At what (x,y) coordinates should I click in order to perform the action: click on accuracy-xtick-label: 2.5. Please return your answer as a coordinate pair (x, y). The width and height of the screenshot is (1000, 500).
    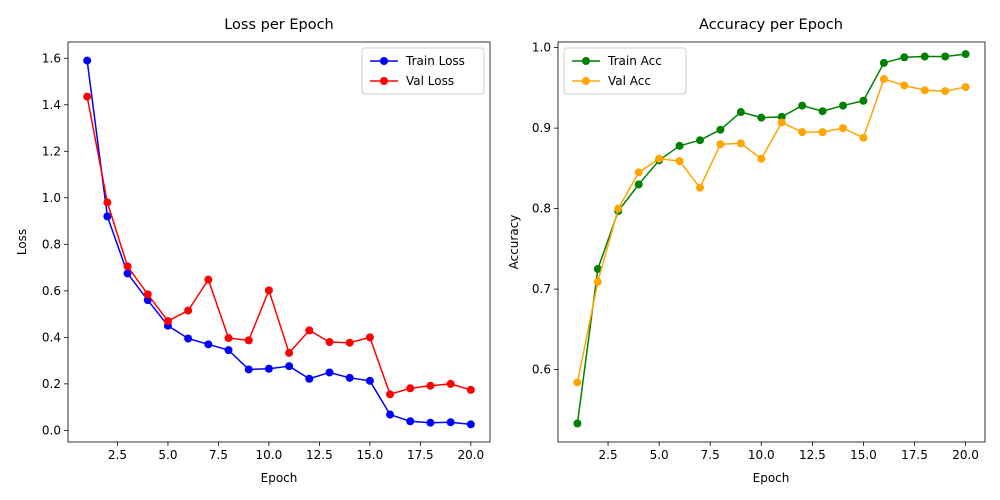
    Looking at the image, I should click on (608, 455).